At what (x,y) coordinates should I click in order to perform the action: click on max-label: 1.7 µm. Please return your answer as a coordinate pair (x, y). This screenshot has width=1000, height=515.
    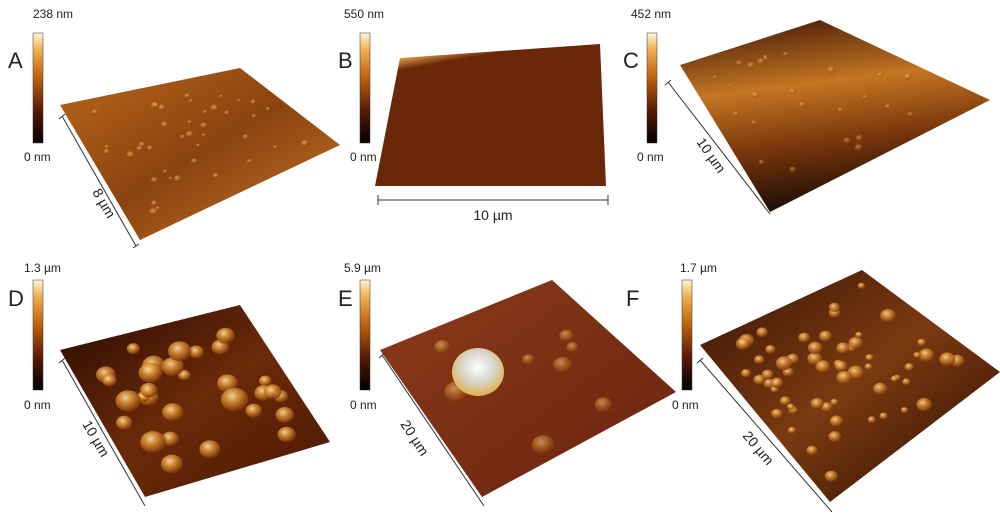
    Looking at the image, I should click on (698, 268).